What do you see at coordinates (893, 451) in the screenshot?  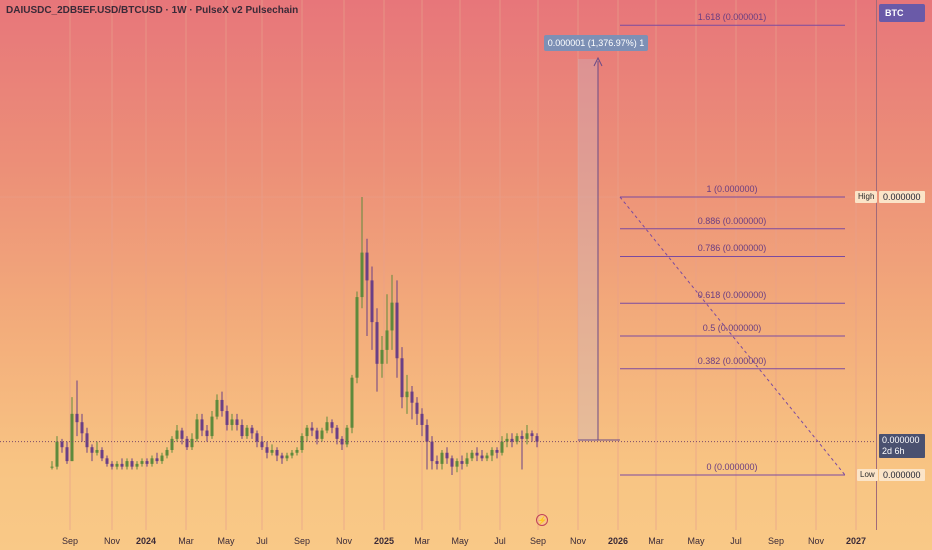 I see `bar-countdown: 2d 6h` at bounding box center [893, 451].